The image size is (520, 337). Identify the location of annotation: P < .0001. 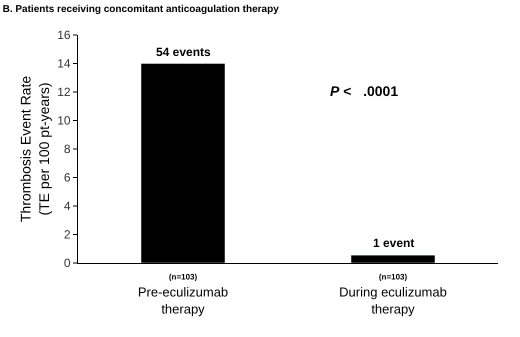
(364, 91).